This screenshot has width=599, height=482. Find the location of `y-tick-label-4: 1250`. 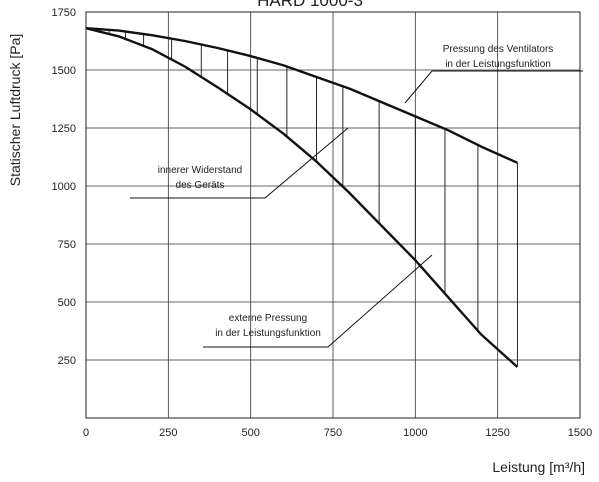

y-tick-label-4: 1250 is located at coordinates (64, 129).